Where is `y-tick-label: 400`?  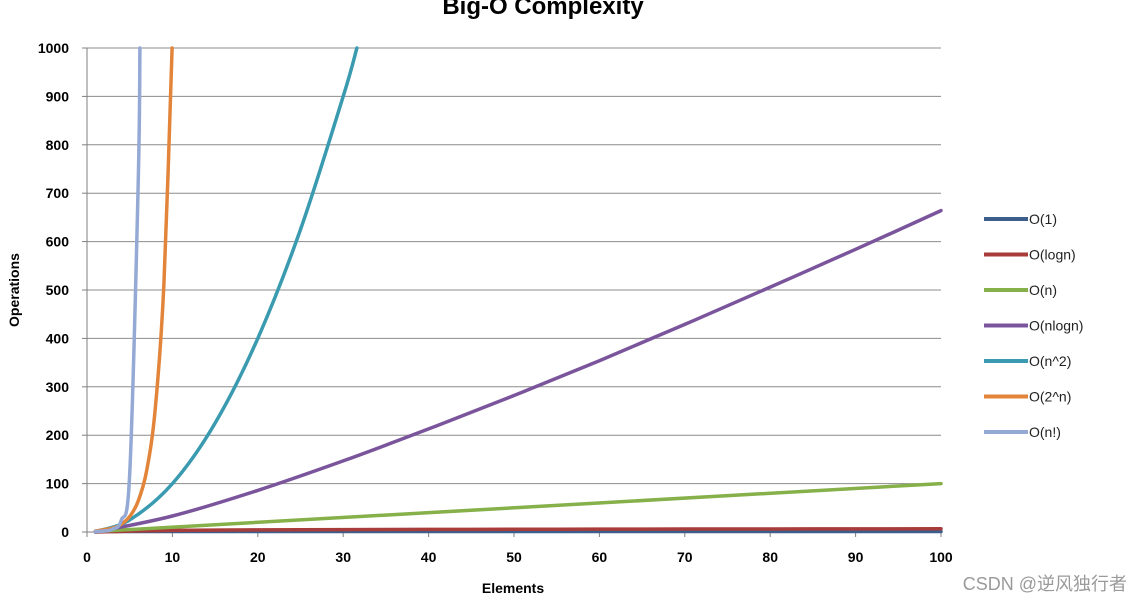 y-tick-label: 400 is located at coordinates (58, 338).